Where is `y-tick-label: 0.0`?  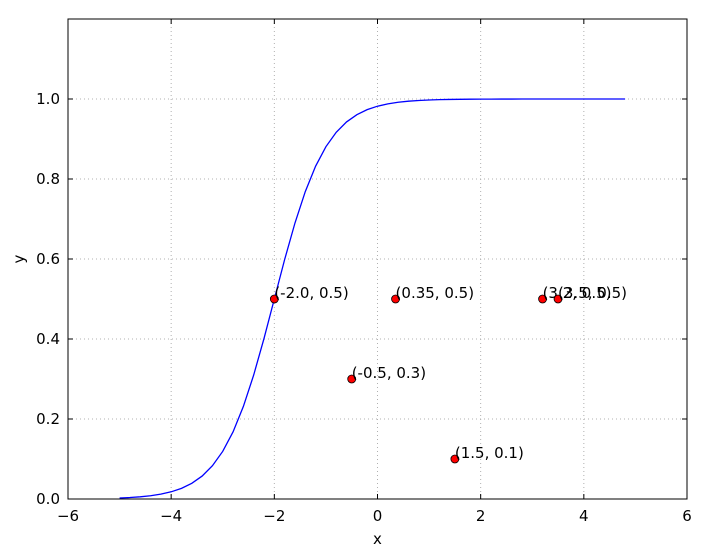 y-tick-label: 0.0 is located at coordinates (48, 499).